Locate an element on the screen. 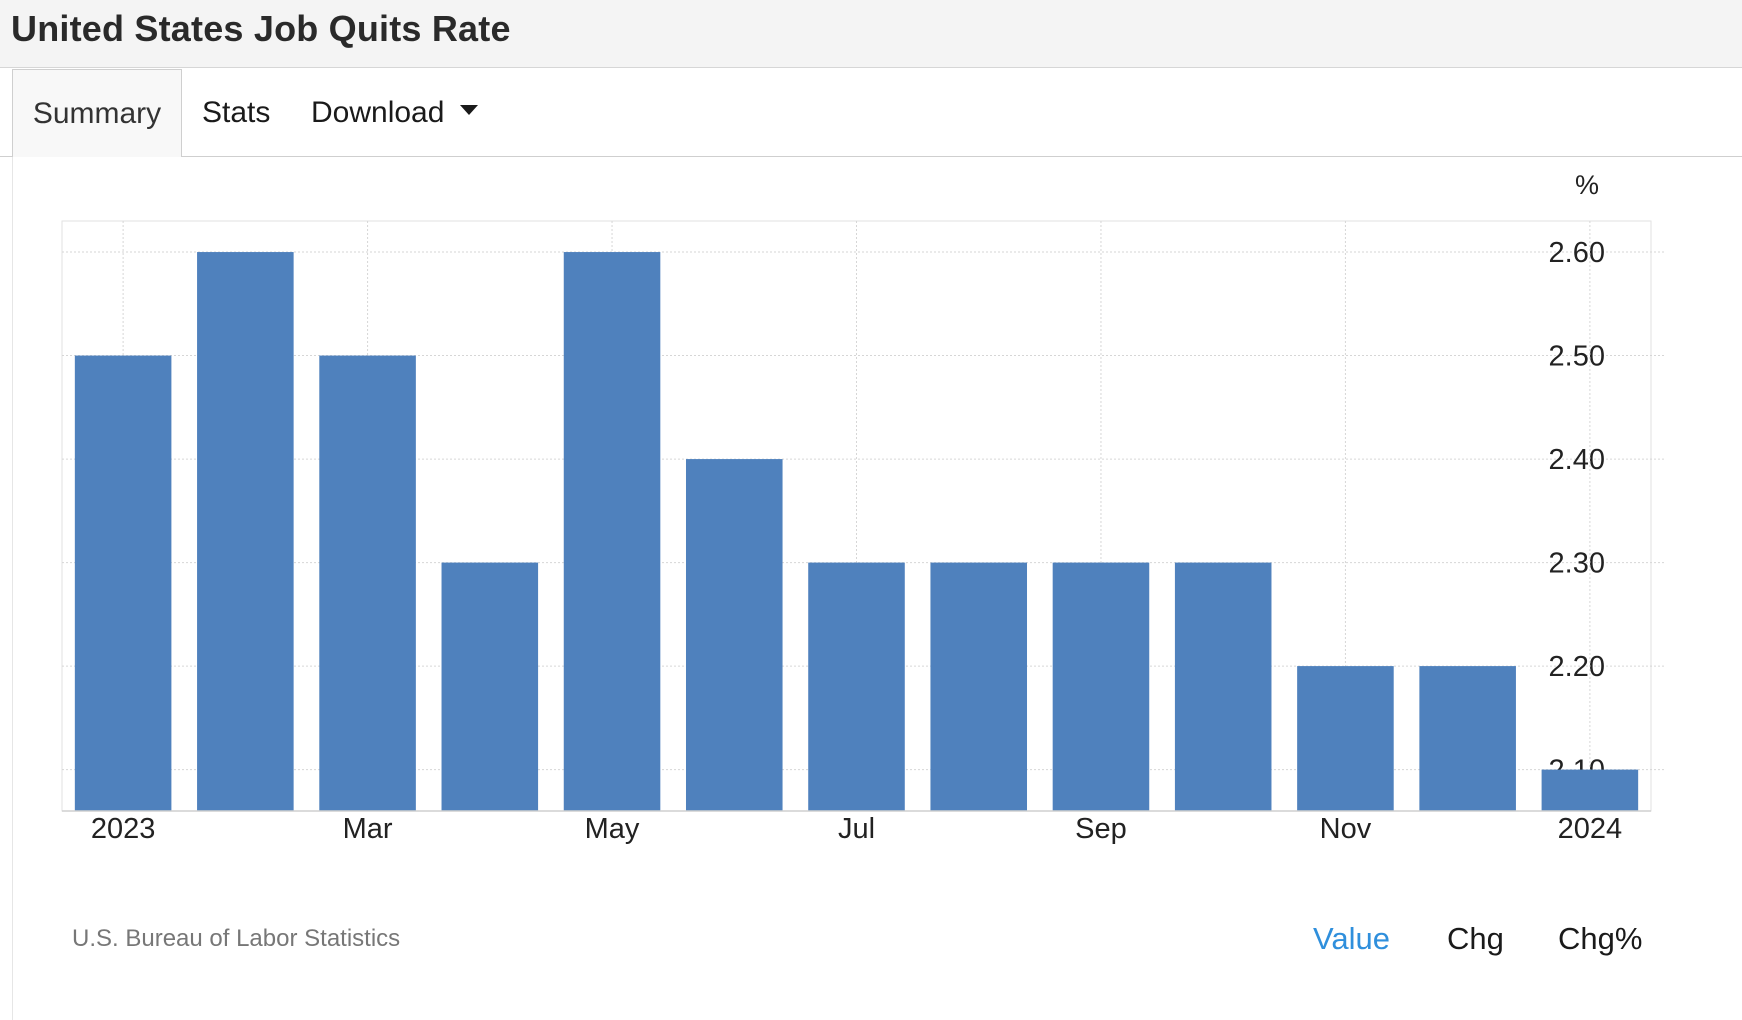  change-toggle: Chg is located at coordinates (1475, 938).